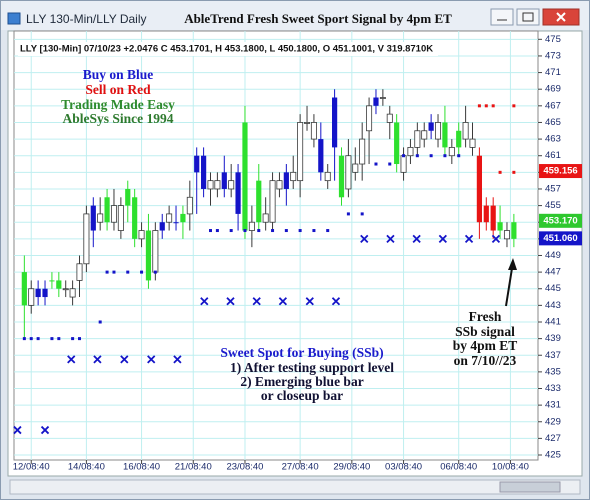 Image resolution: width=590 pixels, height=500 pixels. What do you see at coordinates (118, 89) in the screenshot?
I see `annotation: Sell on Red` at bounding box center [118, 89].